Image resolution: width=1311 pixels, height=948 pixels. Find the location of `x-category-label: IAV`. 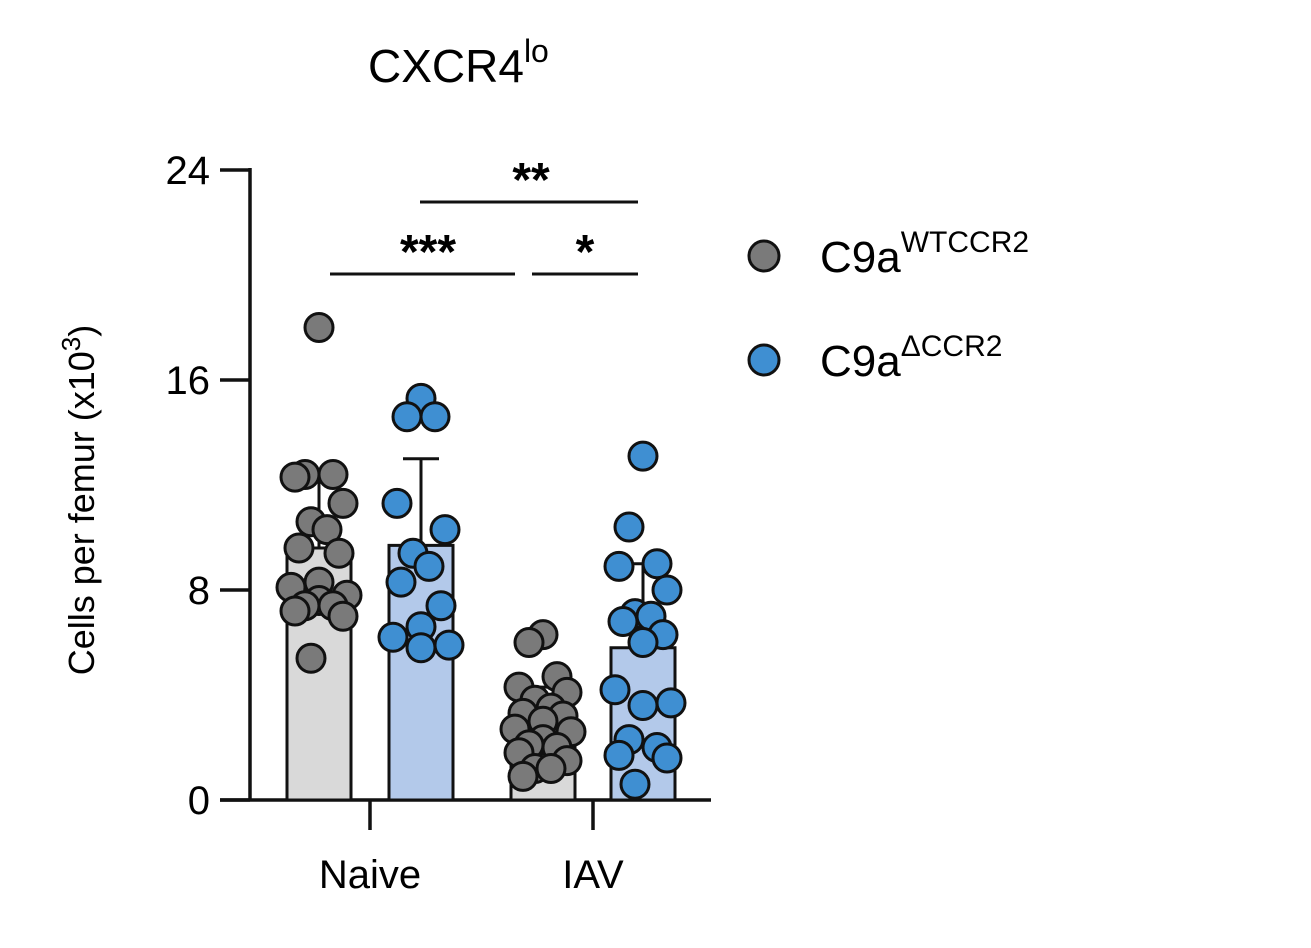

x-category-label: IAV is located at coordinates (593, 875).